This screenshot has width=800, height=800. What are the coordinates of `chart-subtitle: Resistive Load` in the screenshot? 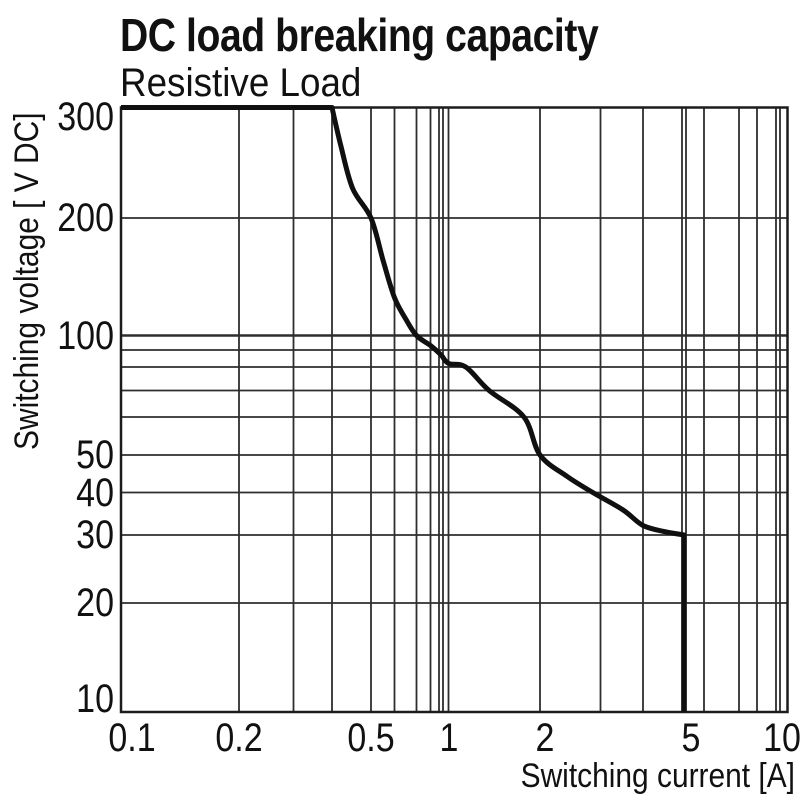 It's located at (241, 83).